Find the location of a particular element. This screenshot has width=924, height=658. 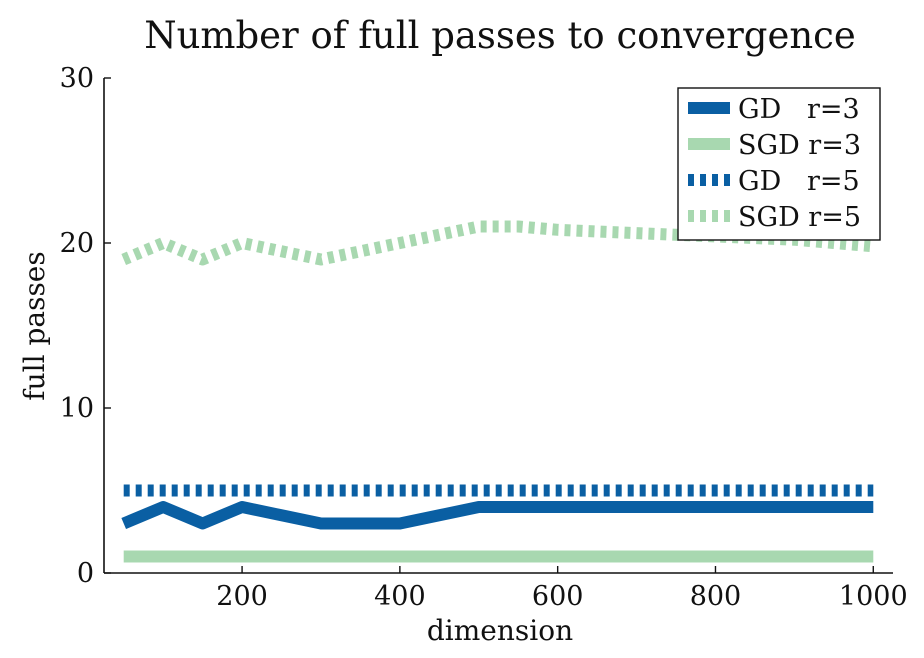

legend-label-1: SGD r=3 is located at coordinates (799, 145).